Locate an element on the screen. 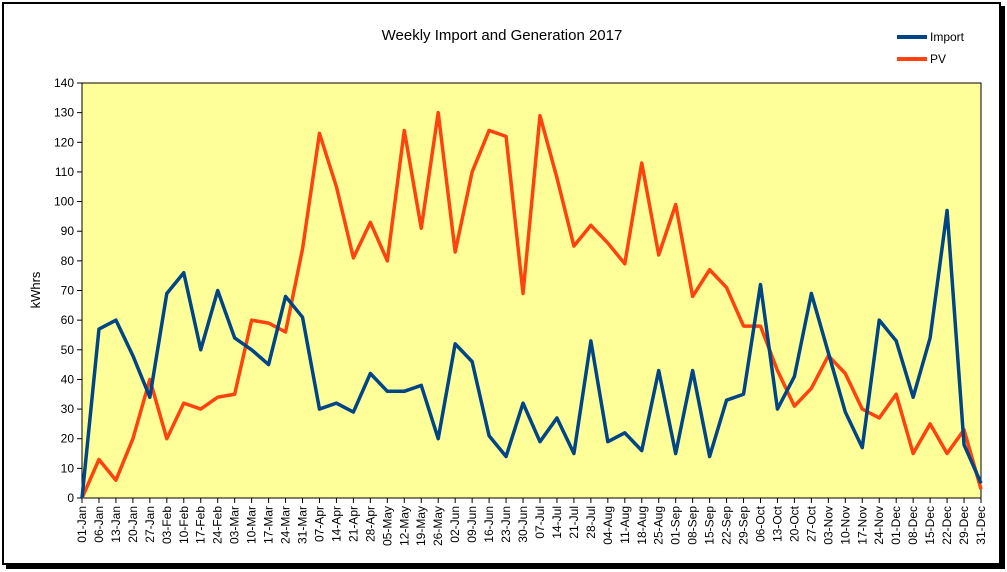 Image resolution: width=1007 pixels, height=572 pixels. x-tick-label: 02-Jun is located at coordinates (455, 524).